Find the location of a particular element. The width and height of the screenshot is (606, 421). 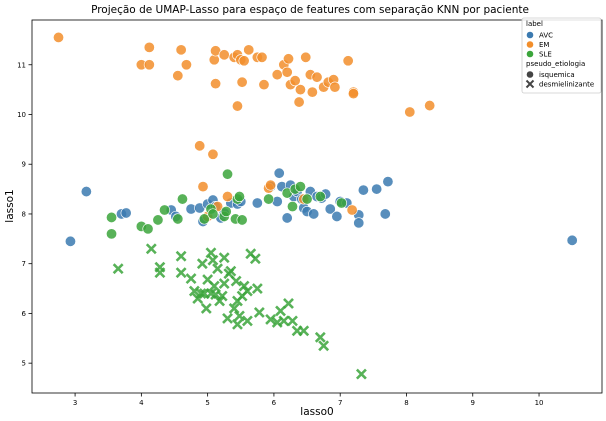

x-axis-label: lasso0 is located at coordinates (316, 412).